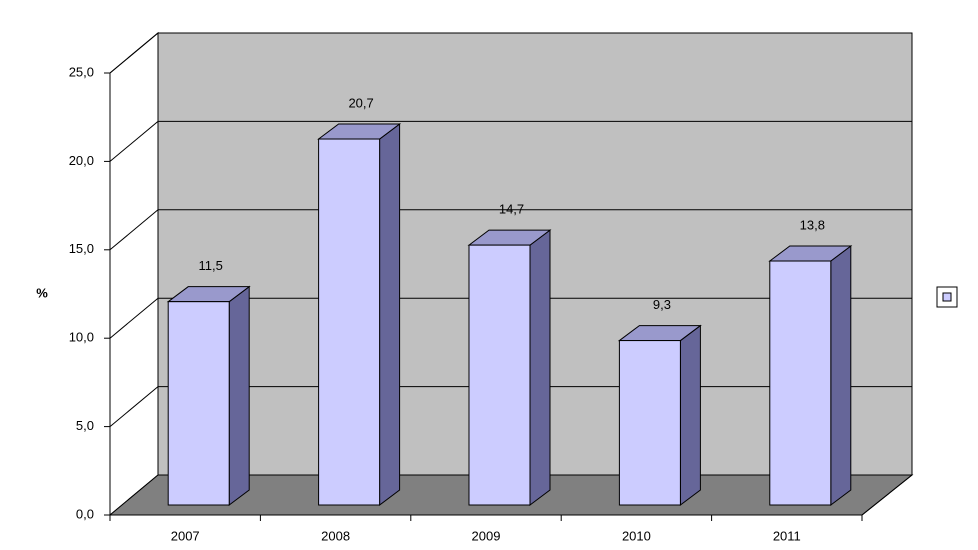  I want to click on x-axis-depth, so click(887, 495).